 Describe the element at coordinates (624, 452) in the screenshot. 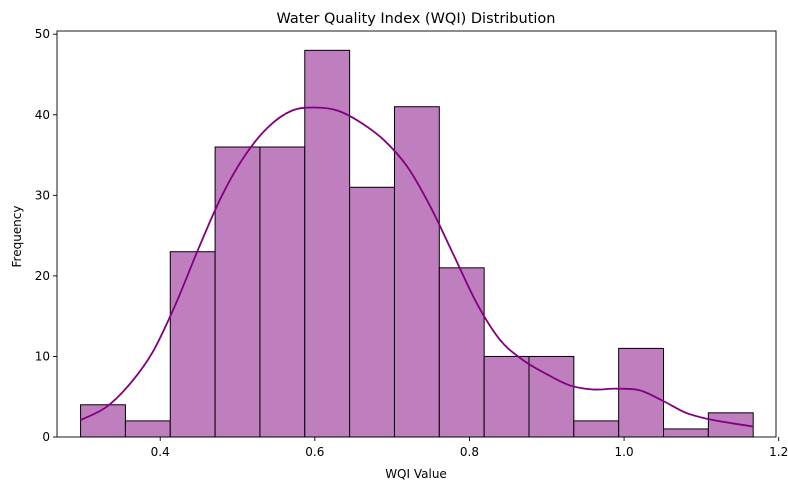

I see `x-tick-label: 1.0` at that location.